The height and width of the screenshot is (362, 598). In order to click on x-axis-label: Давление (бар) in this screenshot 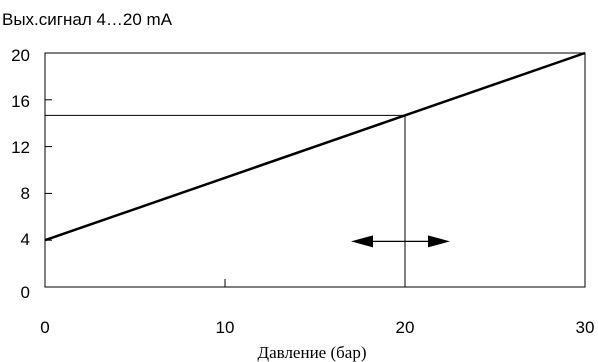, I will do `click(312, 352)`.